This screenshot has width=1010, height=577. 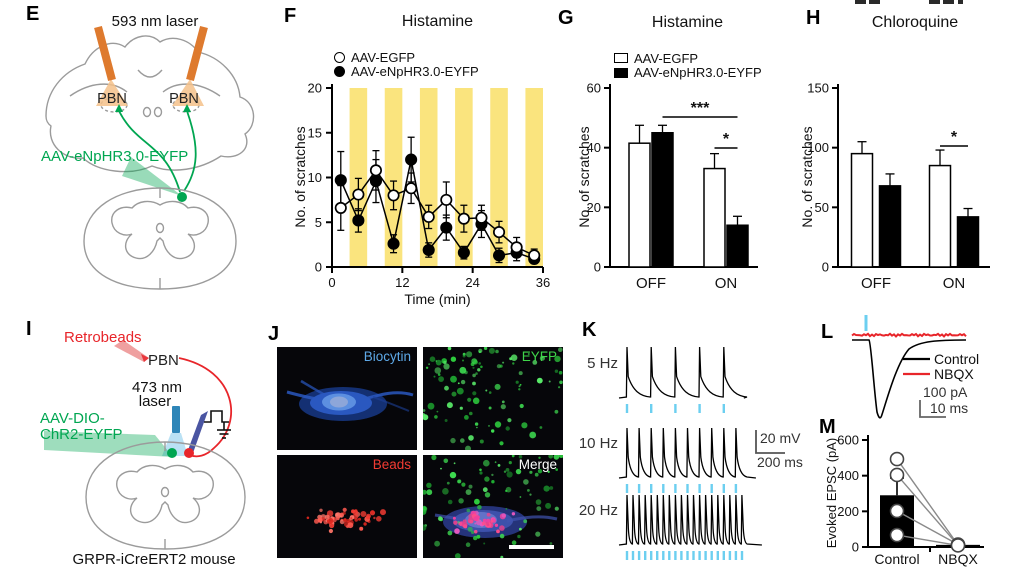 I want to click on laser-cone-right, so click(x=188, y=92).